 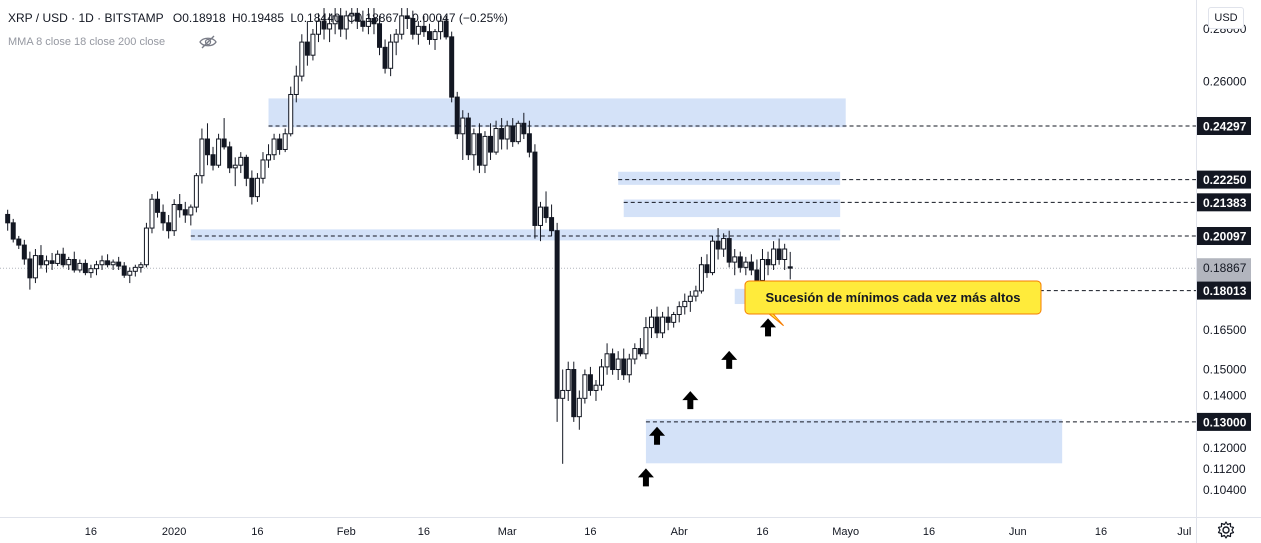 What do you see at coordinates (87, 42) in the screenshot?
I see `indicator-legend: MMA 8 close 18 close 200 close` at bounding box center [87, 42].